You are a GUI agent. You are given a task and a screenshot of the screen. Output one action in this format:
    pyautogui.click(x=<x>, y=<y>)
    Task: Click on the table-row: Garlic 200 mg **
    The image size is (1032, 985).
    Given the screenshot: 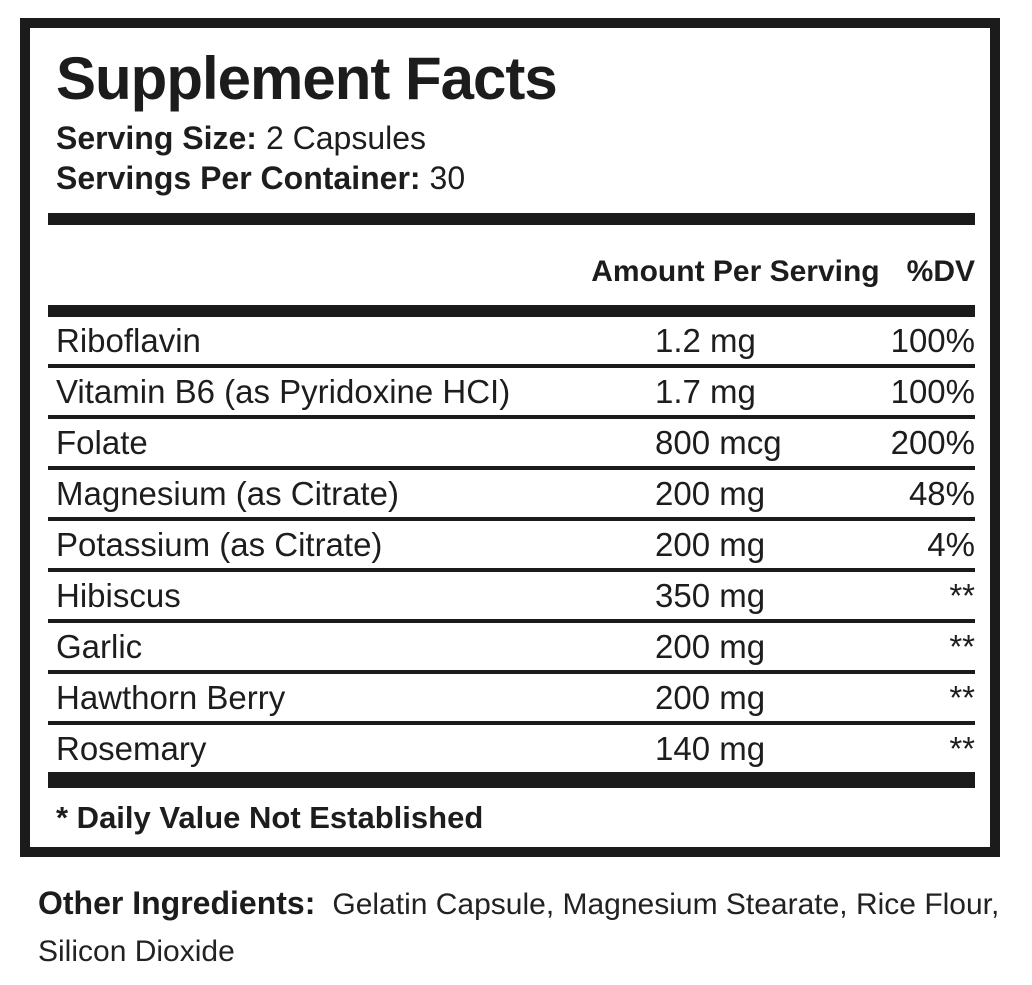 What is the action you would take?
    pyautogui.click(x=511, y=648)
    